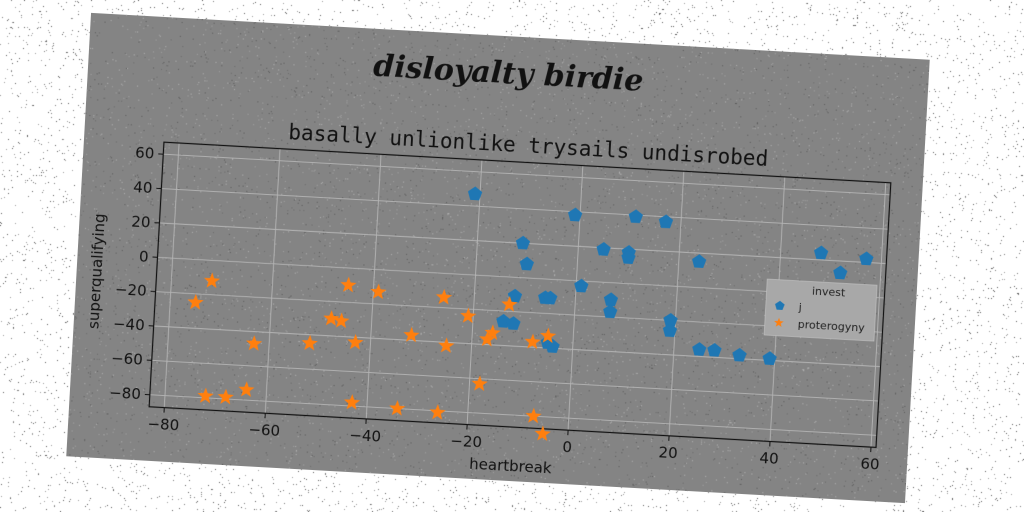  What do you see at coordinates (163, 425) in the screenshot?
I see `x-tick-label: −80` at bounding box center [163, 425].